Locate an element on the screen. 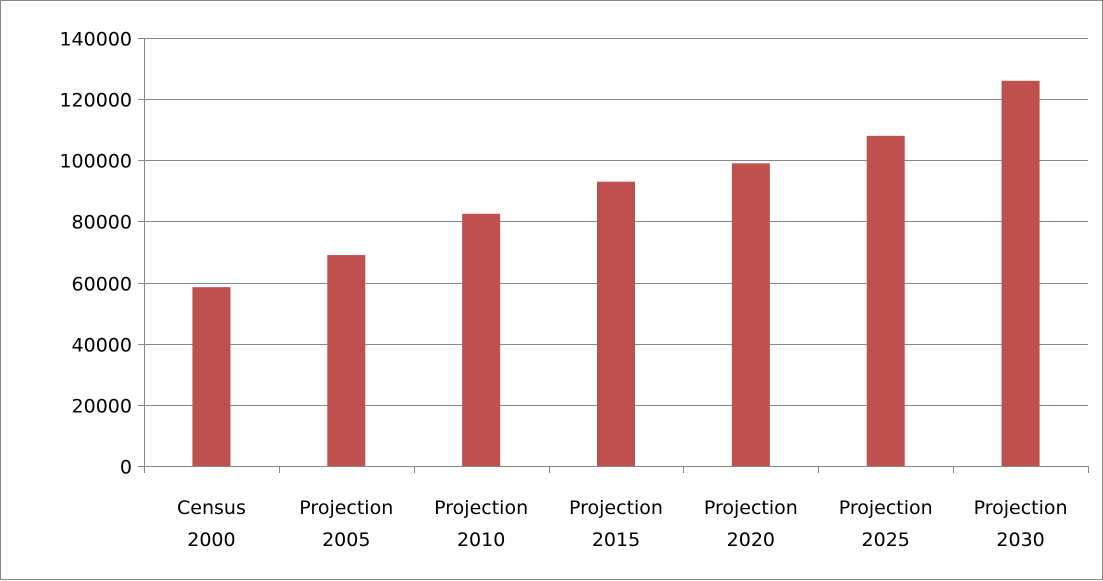  y-tick-label: 60000 is located at coordinates (102, 285).